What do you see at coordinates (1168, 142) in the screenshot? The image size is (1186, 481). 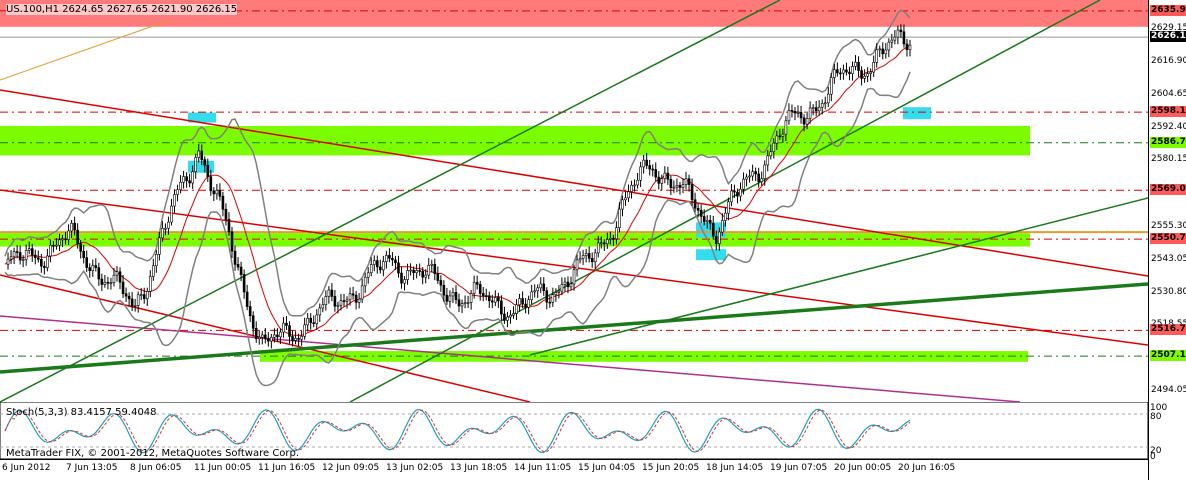 I see `price-level-tag: 2586.74` at bounding box center [1168, 142].